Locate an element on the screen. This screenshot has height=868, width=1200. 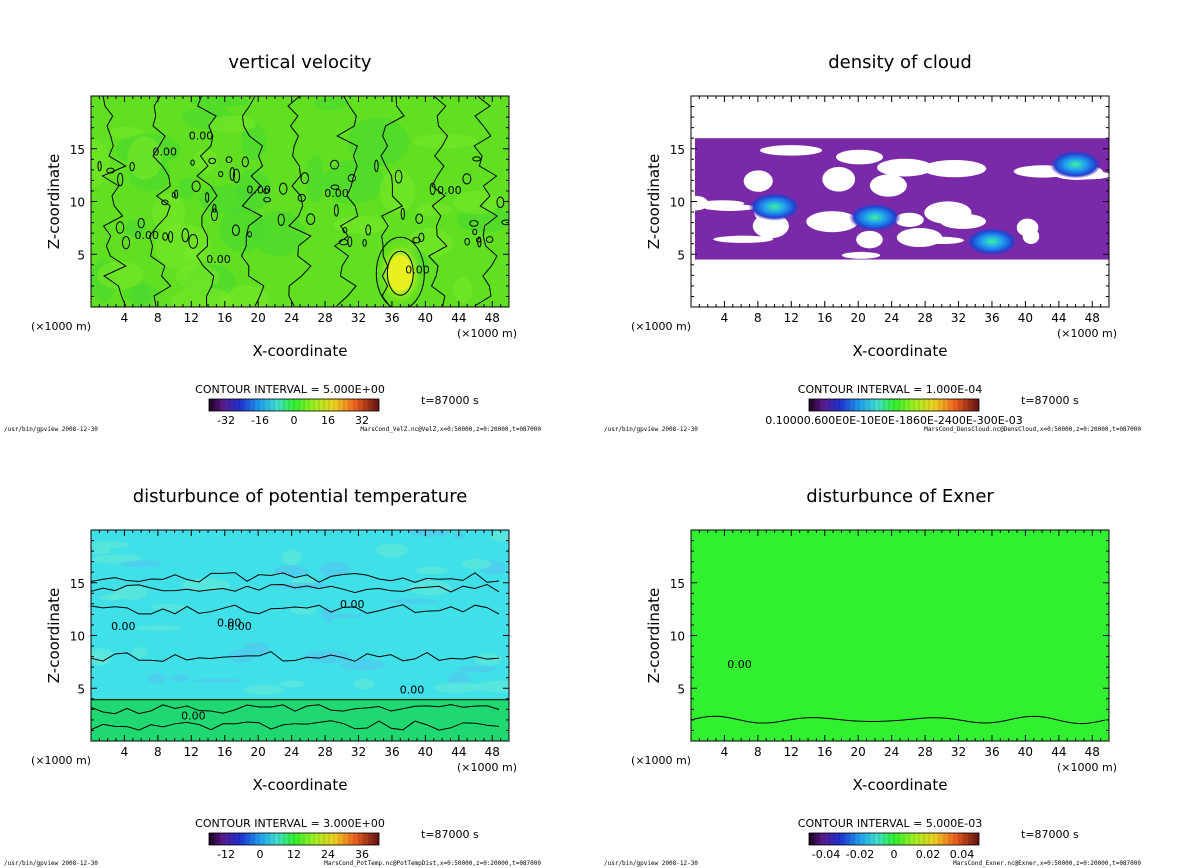
colorbar-tick-label: 0.02 is located at coordinates (928, 854).